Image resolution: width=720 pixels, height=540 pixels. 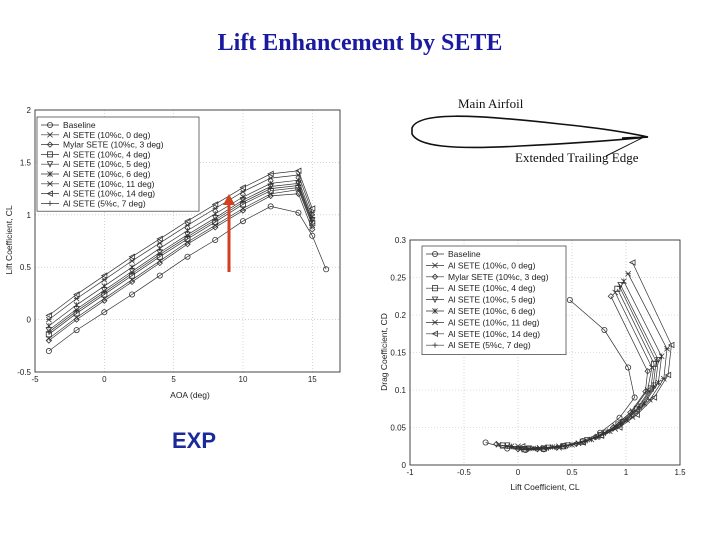 I want to click on drag-legend-box, so click(x=494, y=300).